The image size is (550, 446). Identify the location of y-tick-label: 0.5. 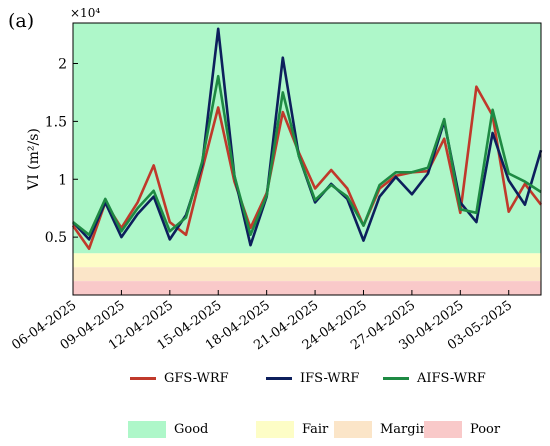
(56, 238).